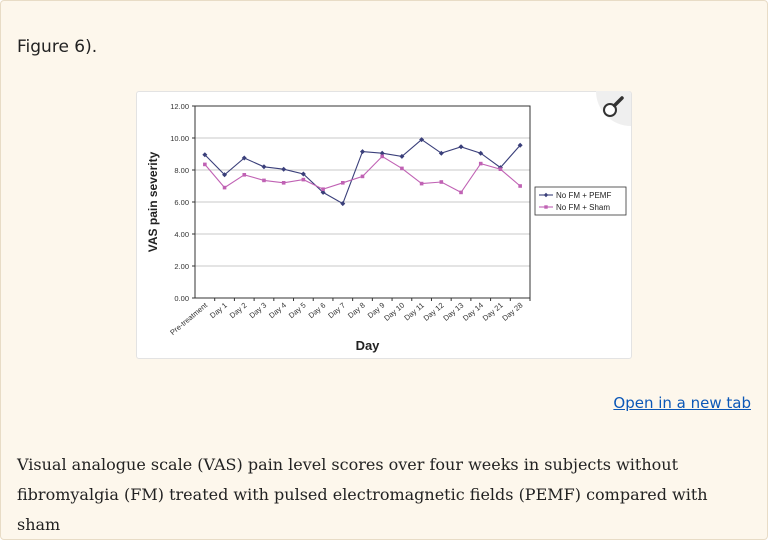 This screenshot has height=540, width=768. Describe the element at coordinates (583, 207) in the screenshot. I see `legend-label: No FM + Sham` at that location.